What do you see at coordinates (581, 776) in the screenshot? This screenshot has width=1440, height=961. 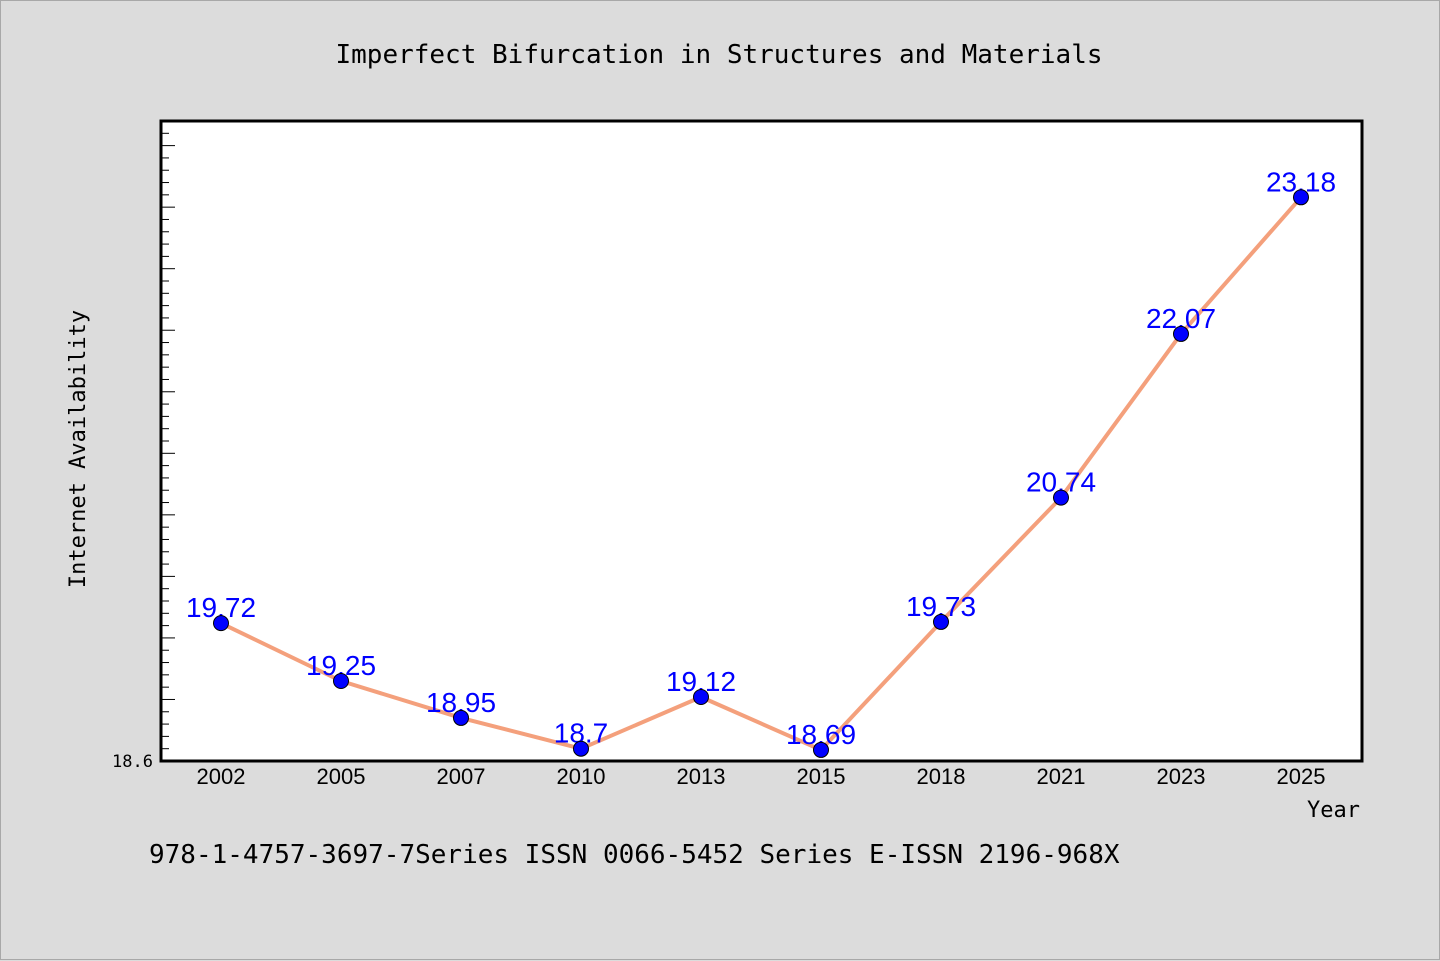 I see `x-tick-label: 2010` at bounding box center [581, 776].